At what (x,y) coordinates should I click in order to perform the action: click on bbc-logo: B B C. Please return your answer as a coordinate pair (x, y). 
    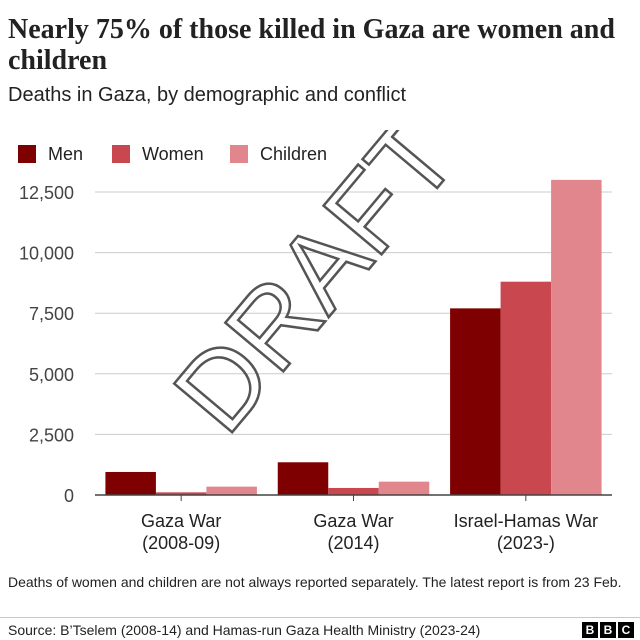
    Looking at the image, I should click on (608, 630).